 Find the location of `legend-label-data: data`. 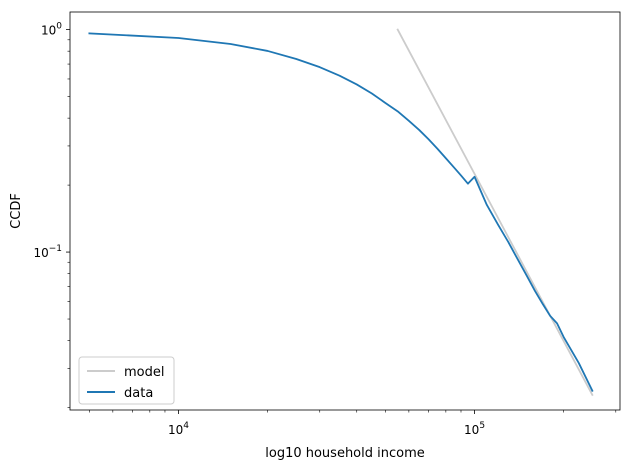

legend-label-data: data is located at coordinates (138, 393).